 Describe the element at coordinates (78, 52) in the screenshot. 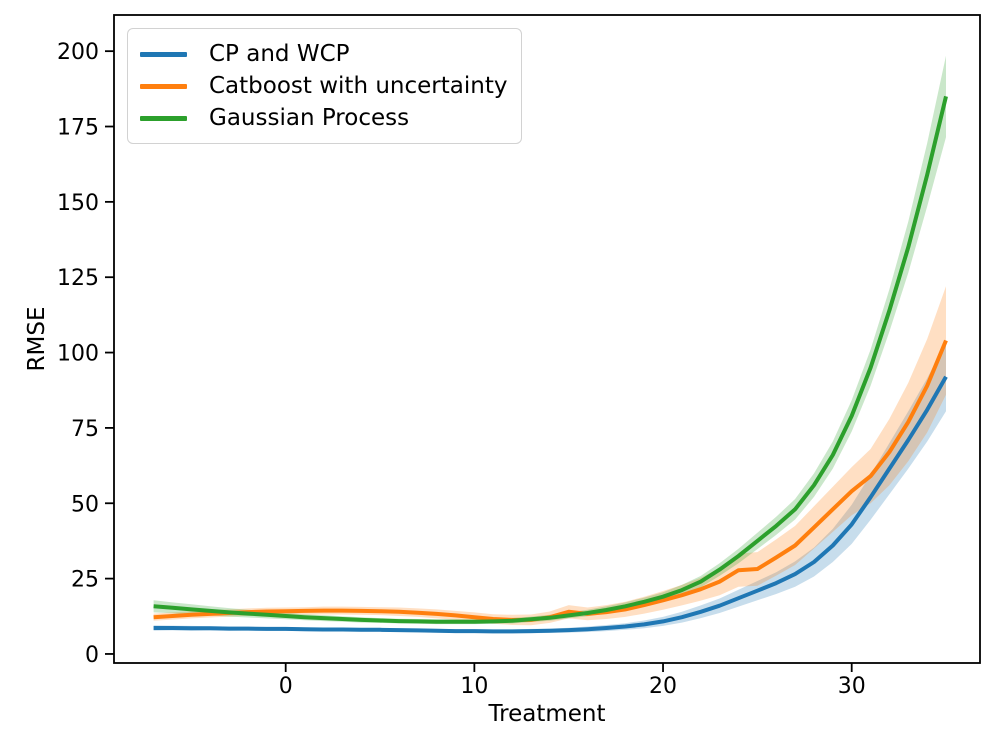

I see `y-tick-label: 200` at that location.